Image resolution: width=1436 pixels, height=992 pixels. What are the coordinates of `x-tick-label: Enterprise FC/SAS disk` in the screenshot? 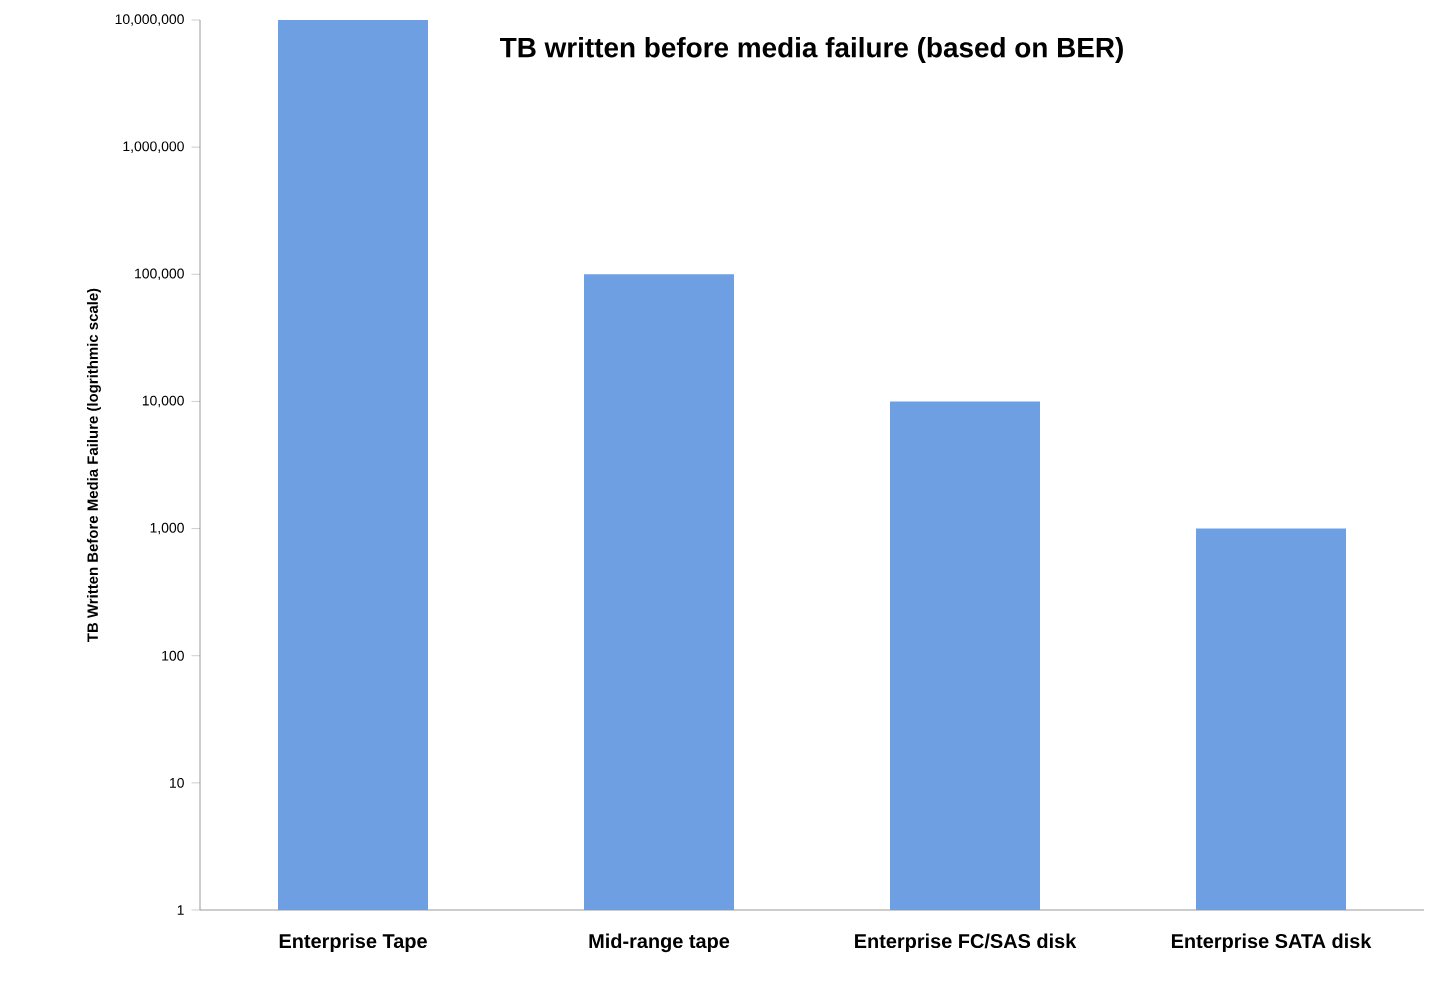 It's located at (966, 943).